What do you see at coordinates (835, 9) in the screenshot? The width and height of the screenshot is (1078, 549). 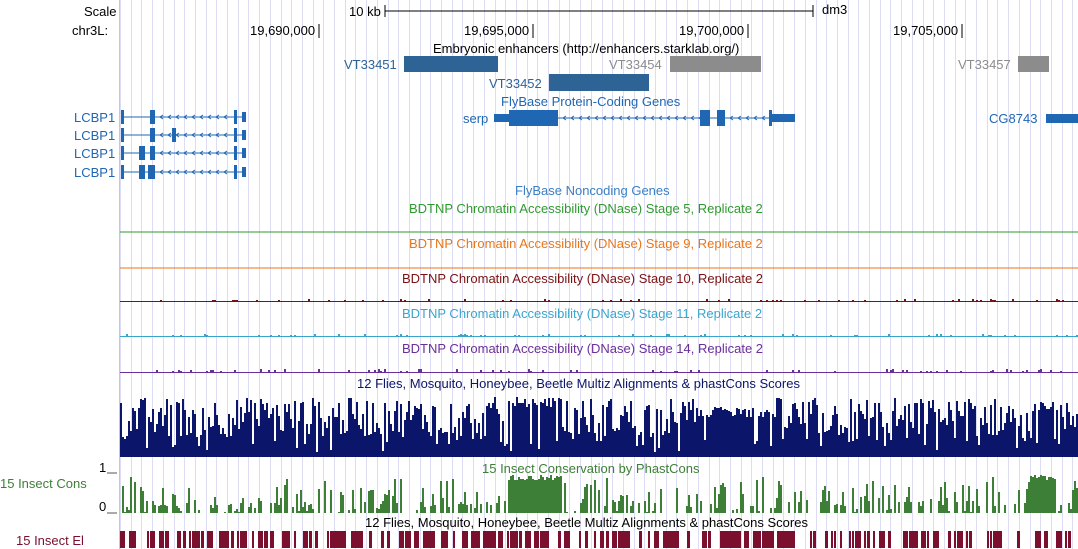 I see `assembly-label: dm3` at bounding box center [835, 9].